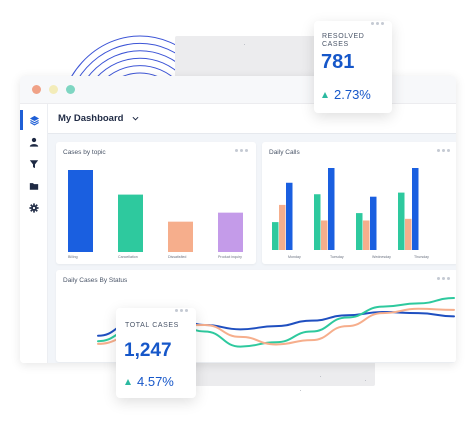 This screenshot has height=436, width=474. What do you see at coordinates (128, 257) in the screenshot?
I see `x-tick-label: Cancellation` at bounding box center [128, 257].